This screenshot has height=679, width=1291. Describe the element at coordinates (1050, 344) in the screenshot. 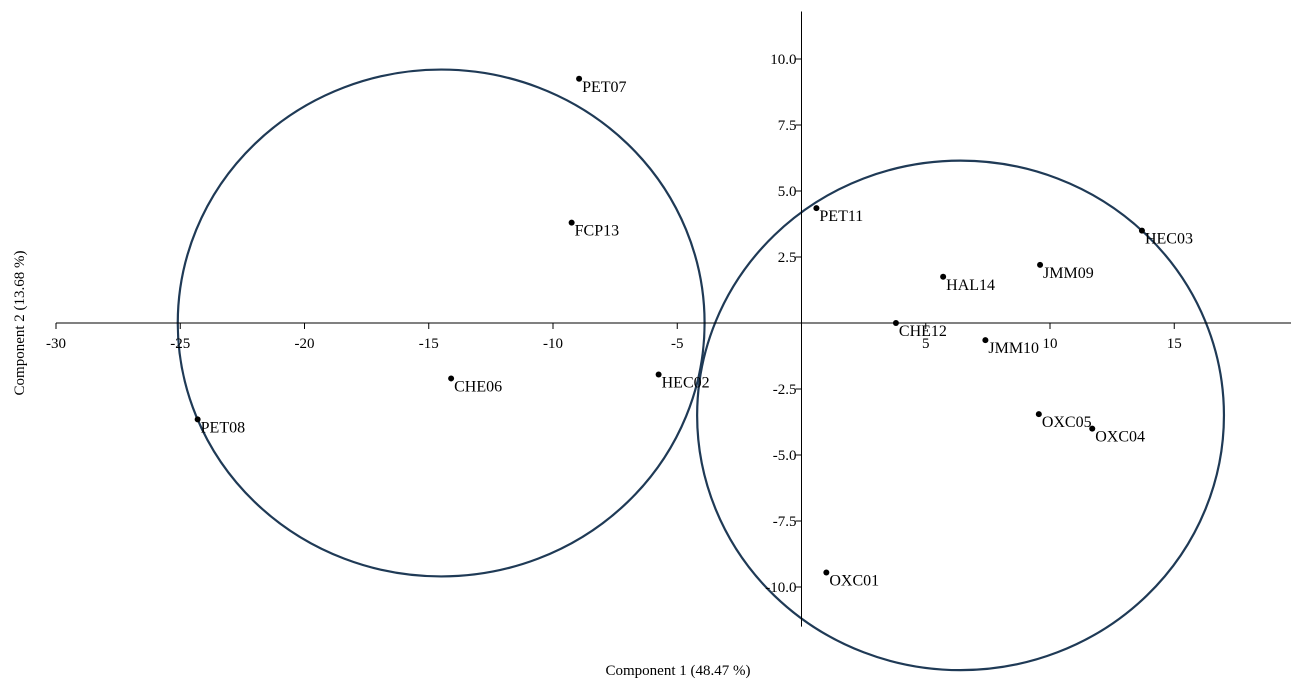

I see `x-tick-label: 10` at that location.